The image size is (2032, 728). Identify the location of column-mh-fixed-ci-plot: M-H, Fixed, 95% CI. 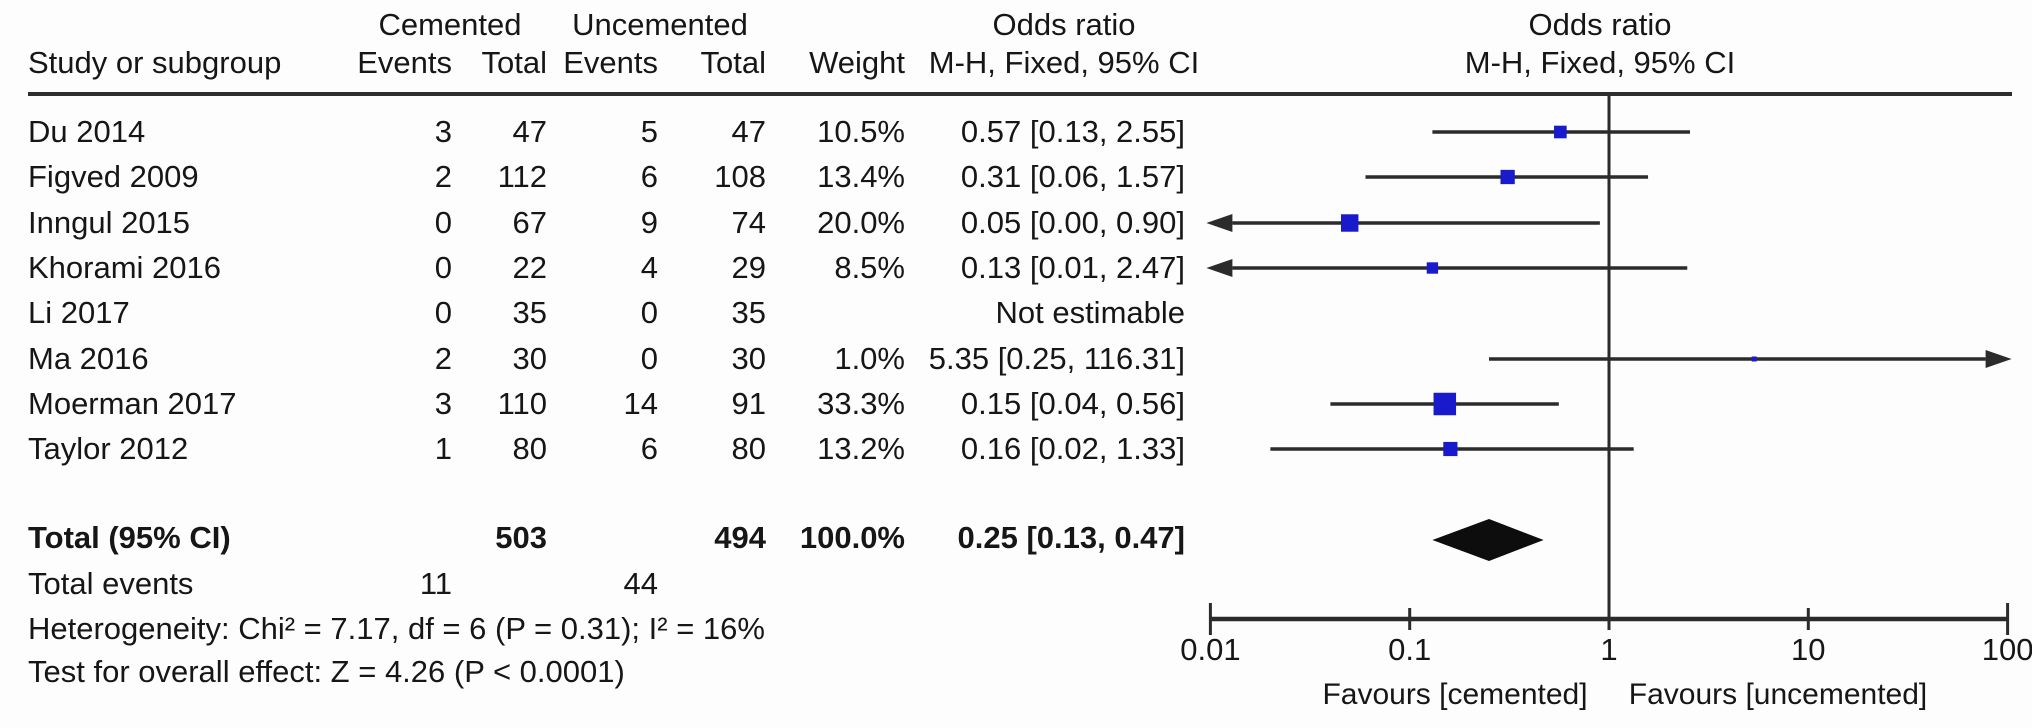
(1600, 62).